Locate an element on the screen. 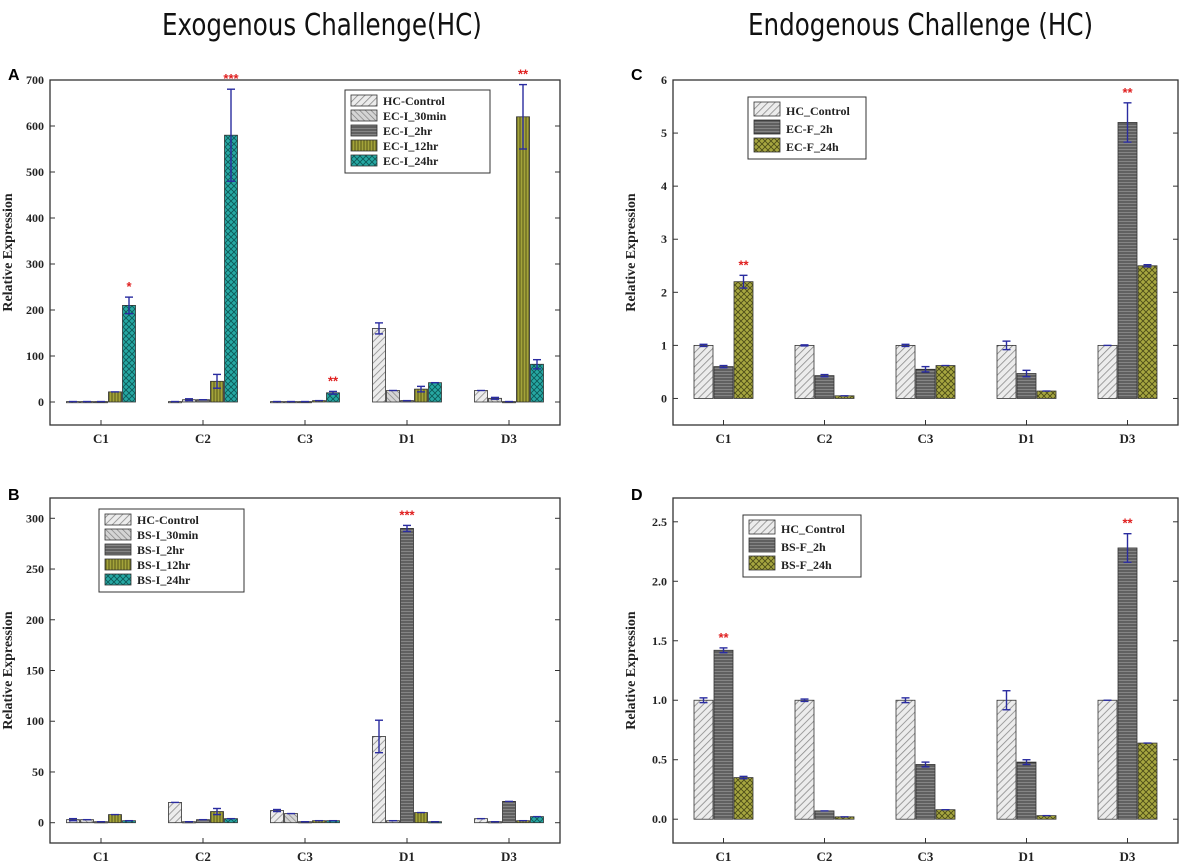  legend-label: EC-I_24hr is located at coordinates (411, 161).